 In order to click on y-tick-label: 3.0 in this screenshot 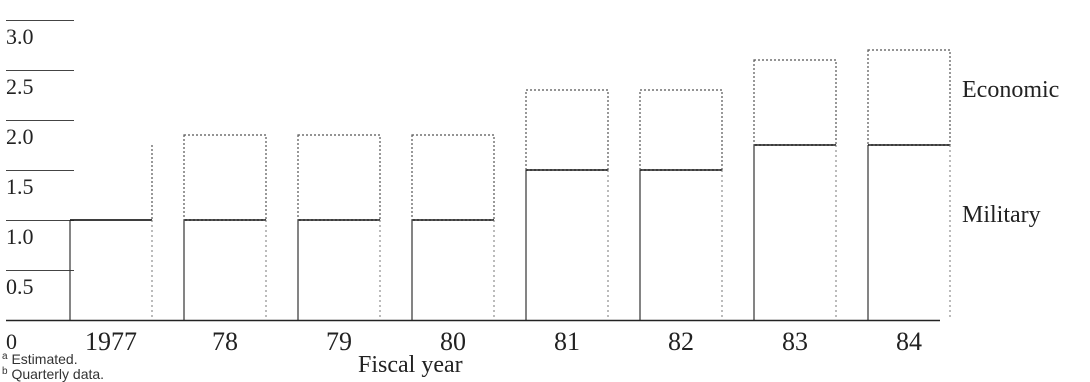, I will do `click(20, 36)`.